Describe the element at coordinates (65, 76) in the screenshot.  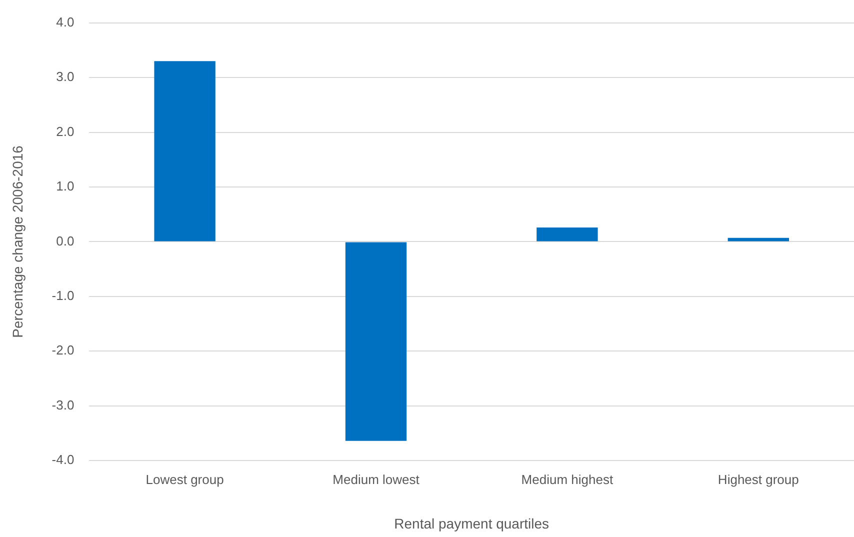
I see `y-tick-label: 3.0` at that location.